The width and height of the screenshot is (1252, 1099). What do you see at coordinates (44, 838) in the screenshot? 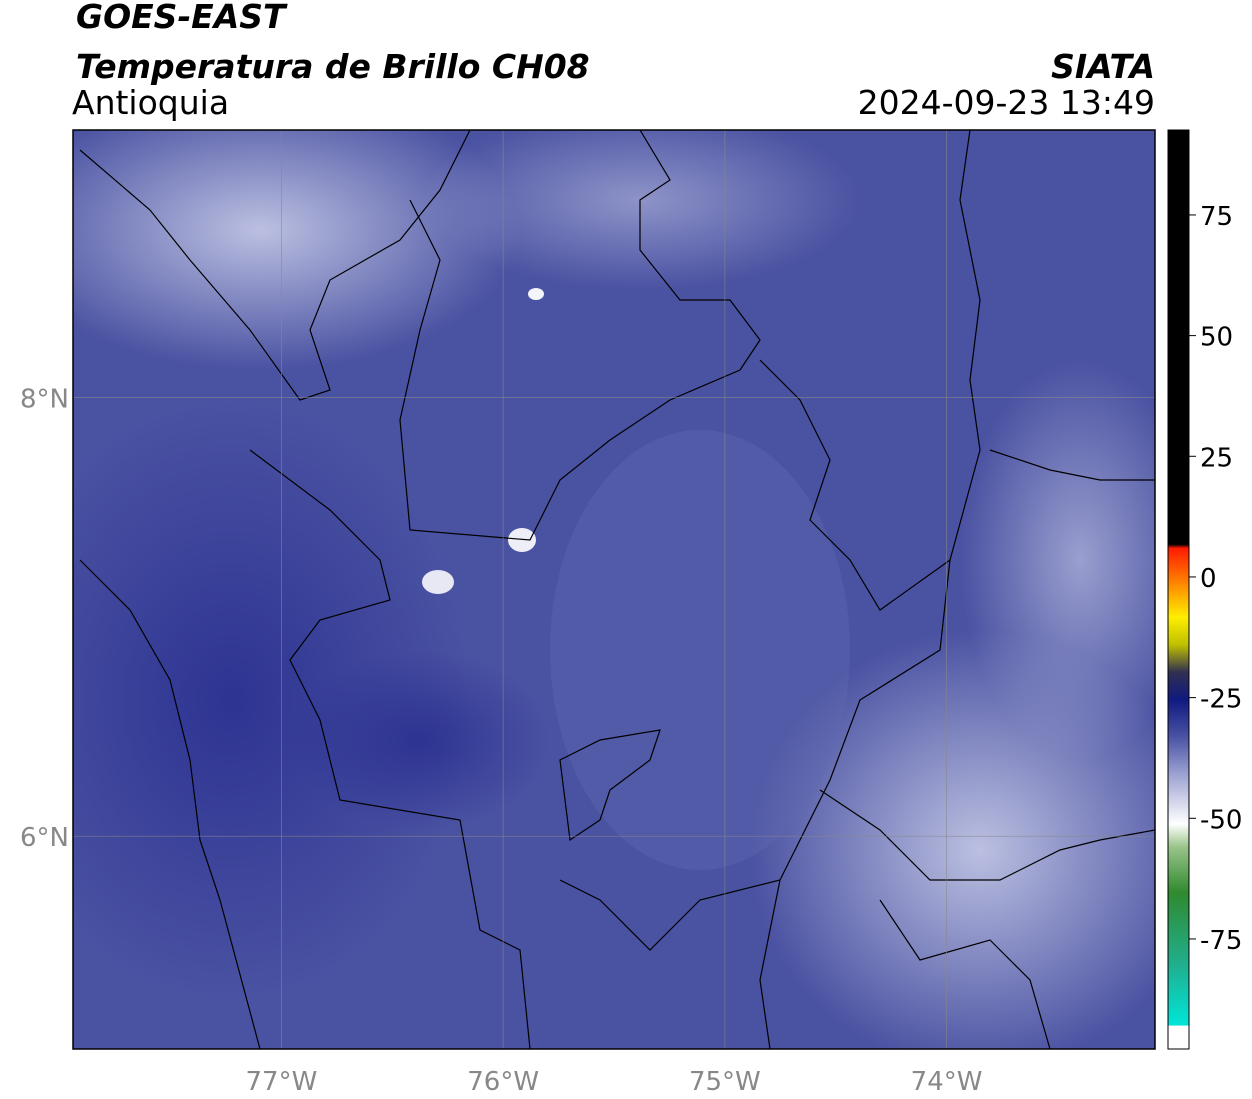
I see `y-tick-label: 6°N` at bounding box center [44, 838].